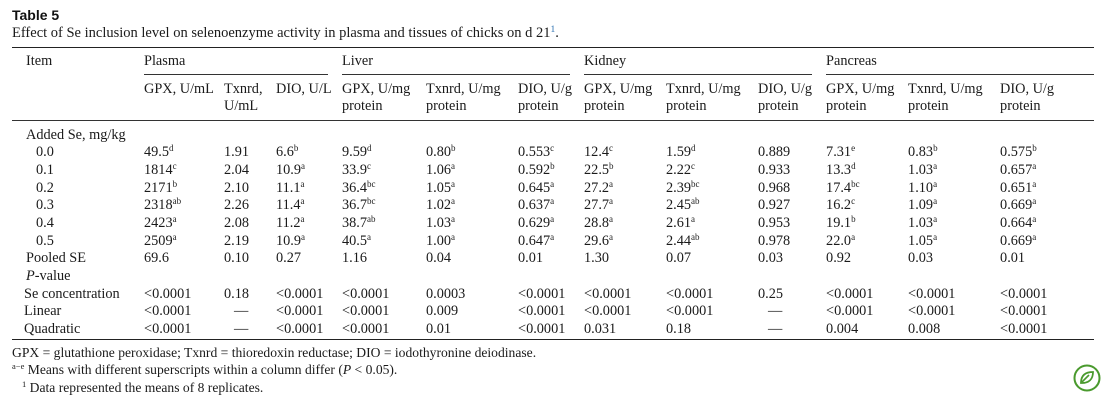  Describe the element at coordinates (599, 152) in the screenshot. I see `table-cell: 12.4c` at that location.